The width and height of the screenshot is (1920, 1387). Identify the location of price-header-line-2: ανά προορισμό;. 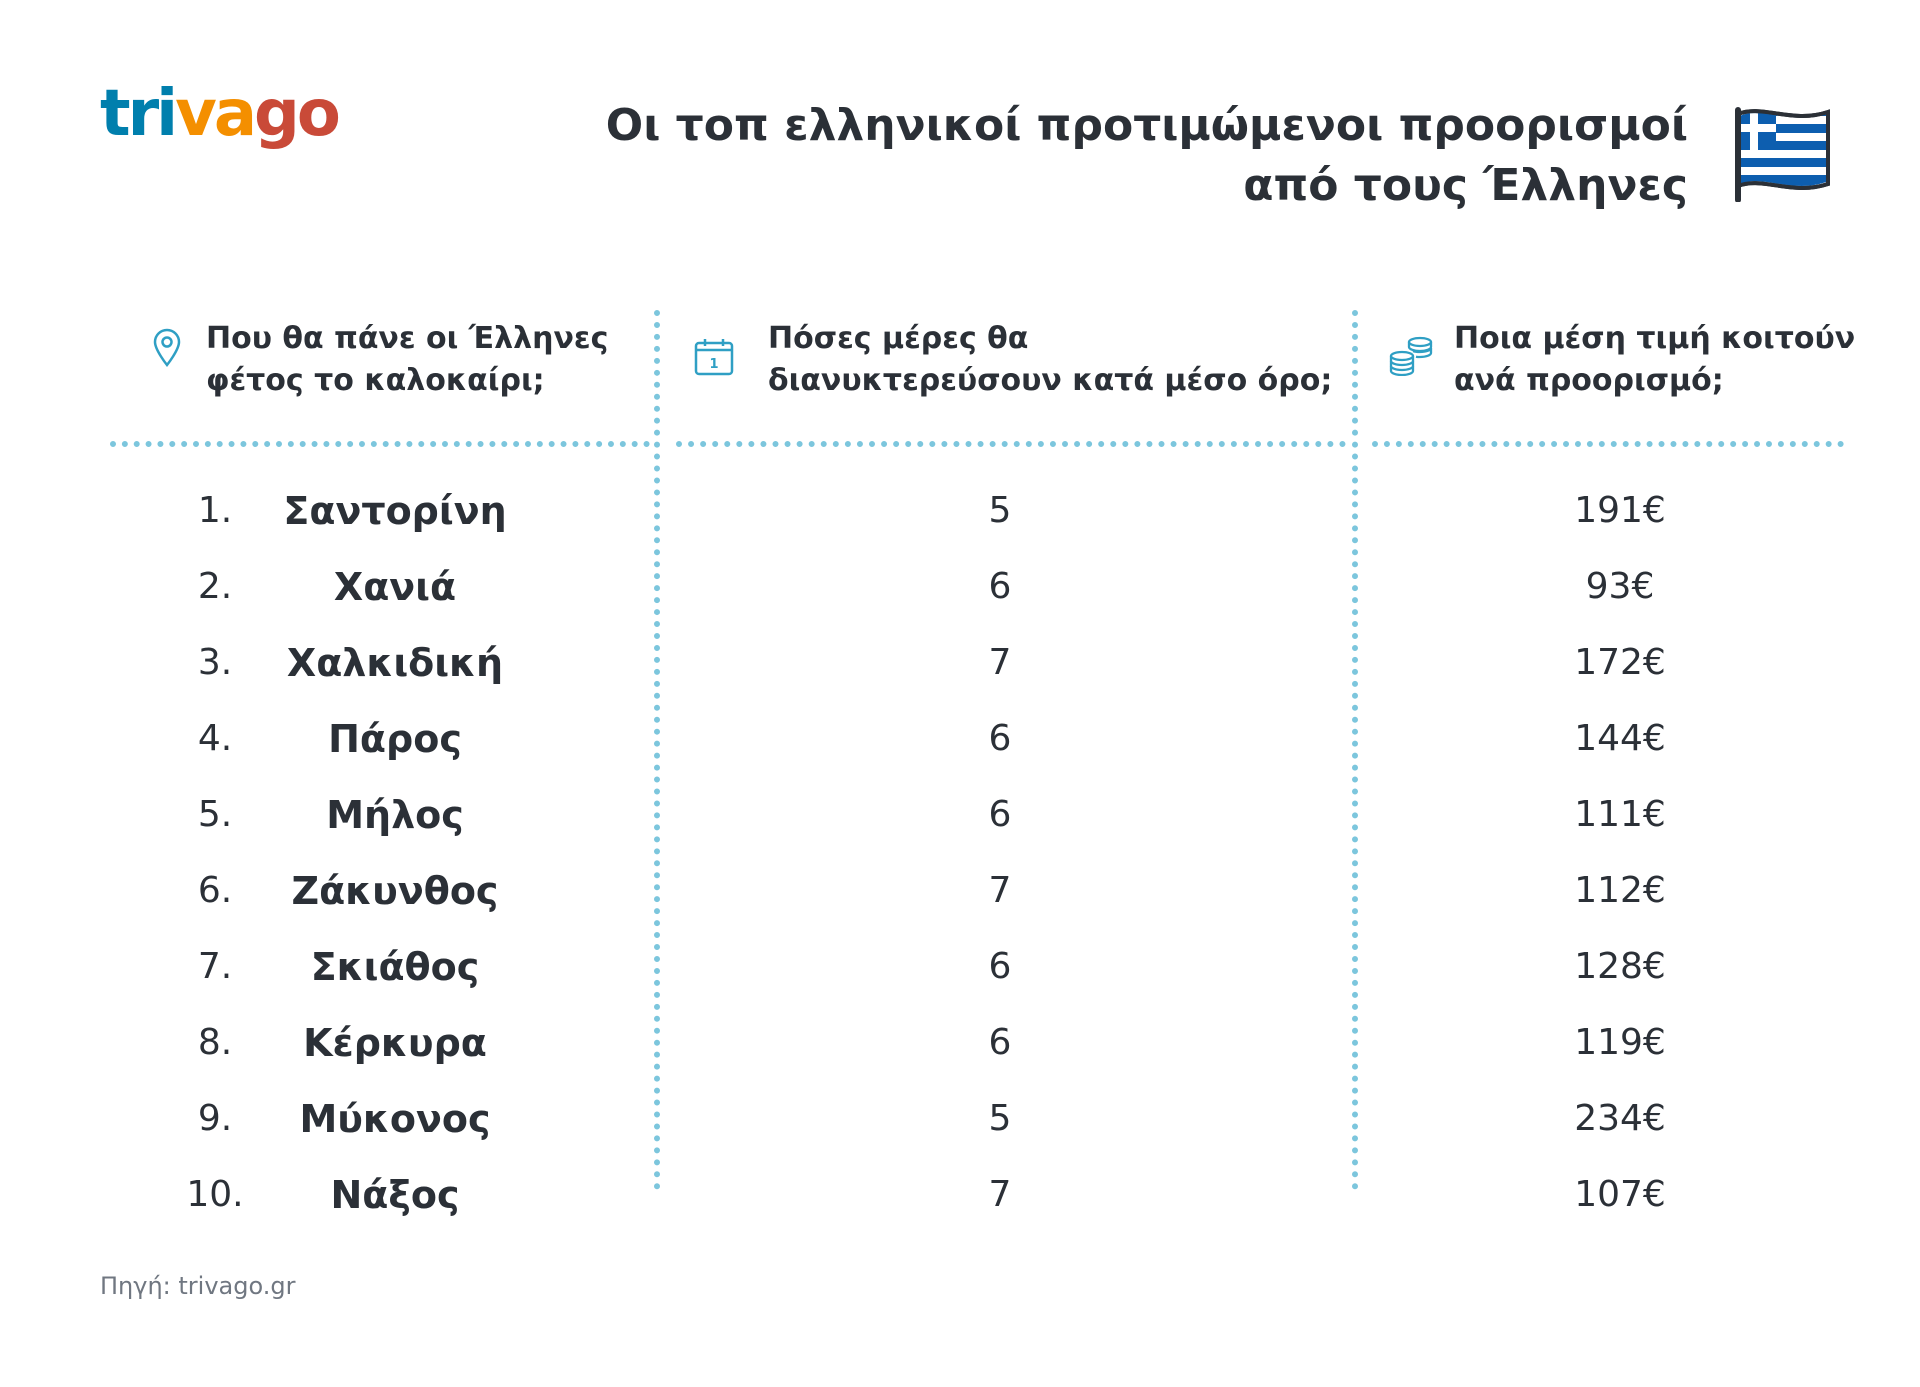
(1589, 380).